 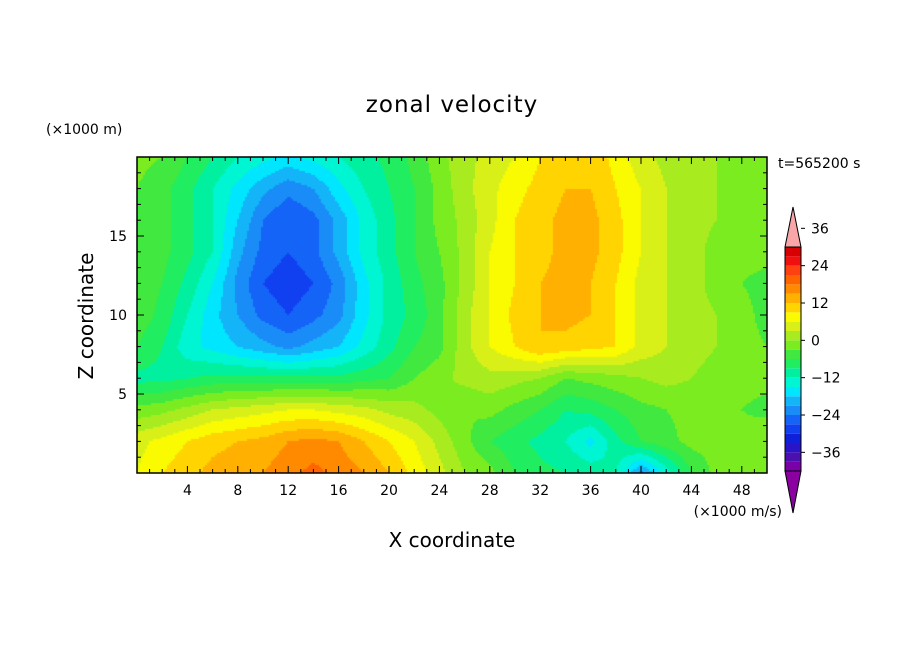 What do you see at coordinates (591, 491) in the screenshot?
I see `x-tick-label: 36` at bounding box center [591, 491].